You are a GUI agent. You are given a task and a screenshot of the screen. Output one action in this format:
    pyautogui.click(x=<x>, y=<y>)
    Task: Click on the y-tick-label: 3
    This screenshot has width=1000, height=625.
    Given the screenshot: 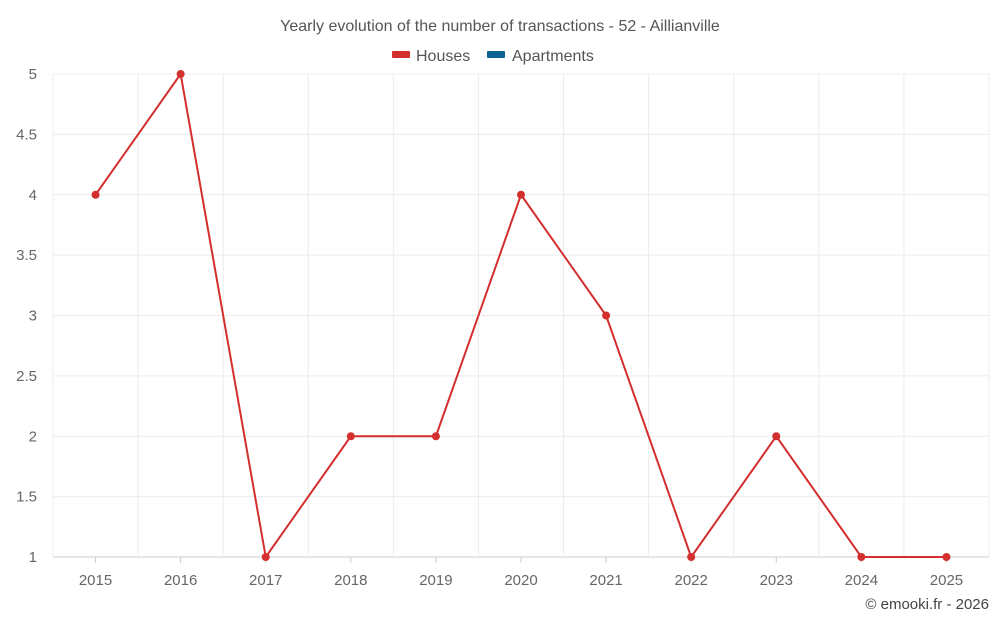 What is the action you would take?
    pyautogui.click(x=33, y=316)
    